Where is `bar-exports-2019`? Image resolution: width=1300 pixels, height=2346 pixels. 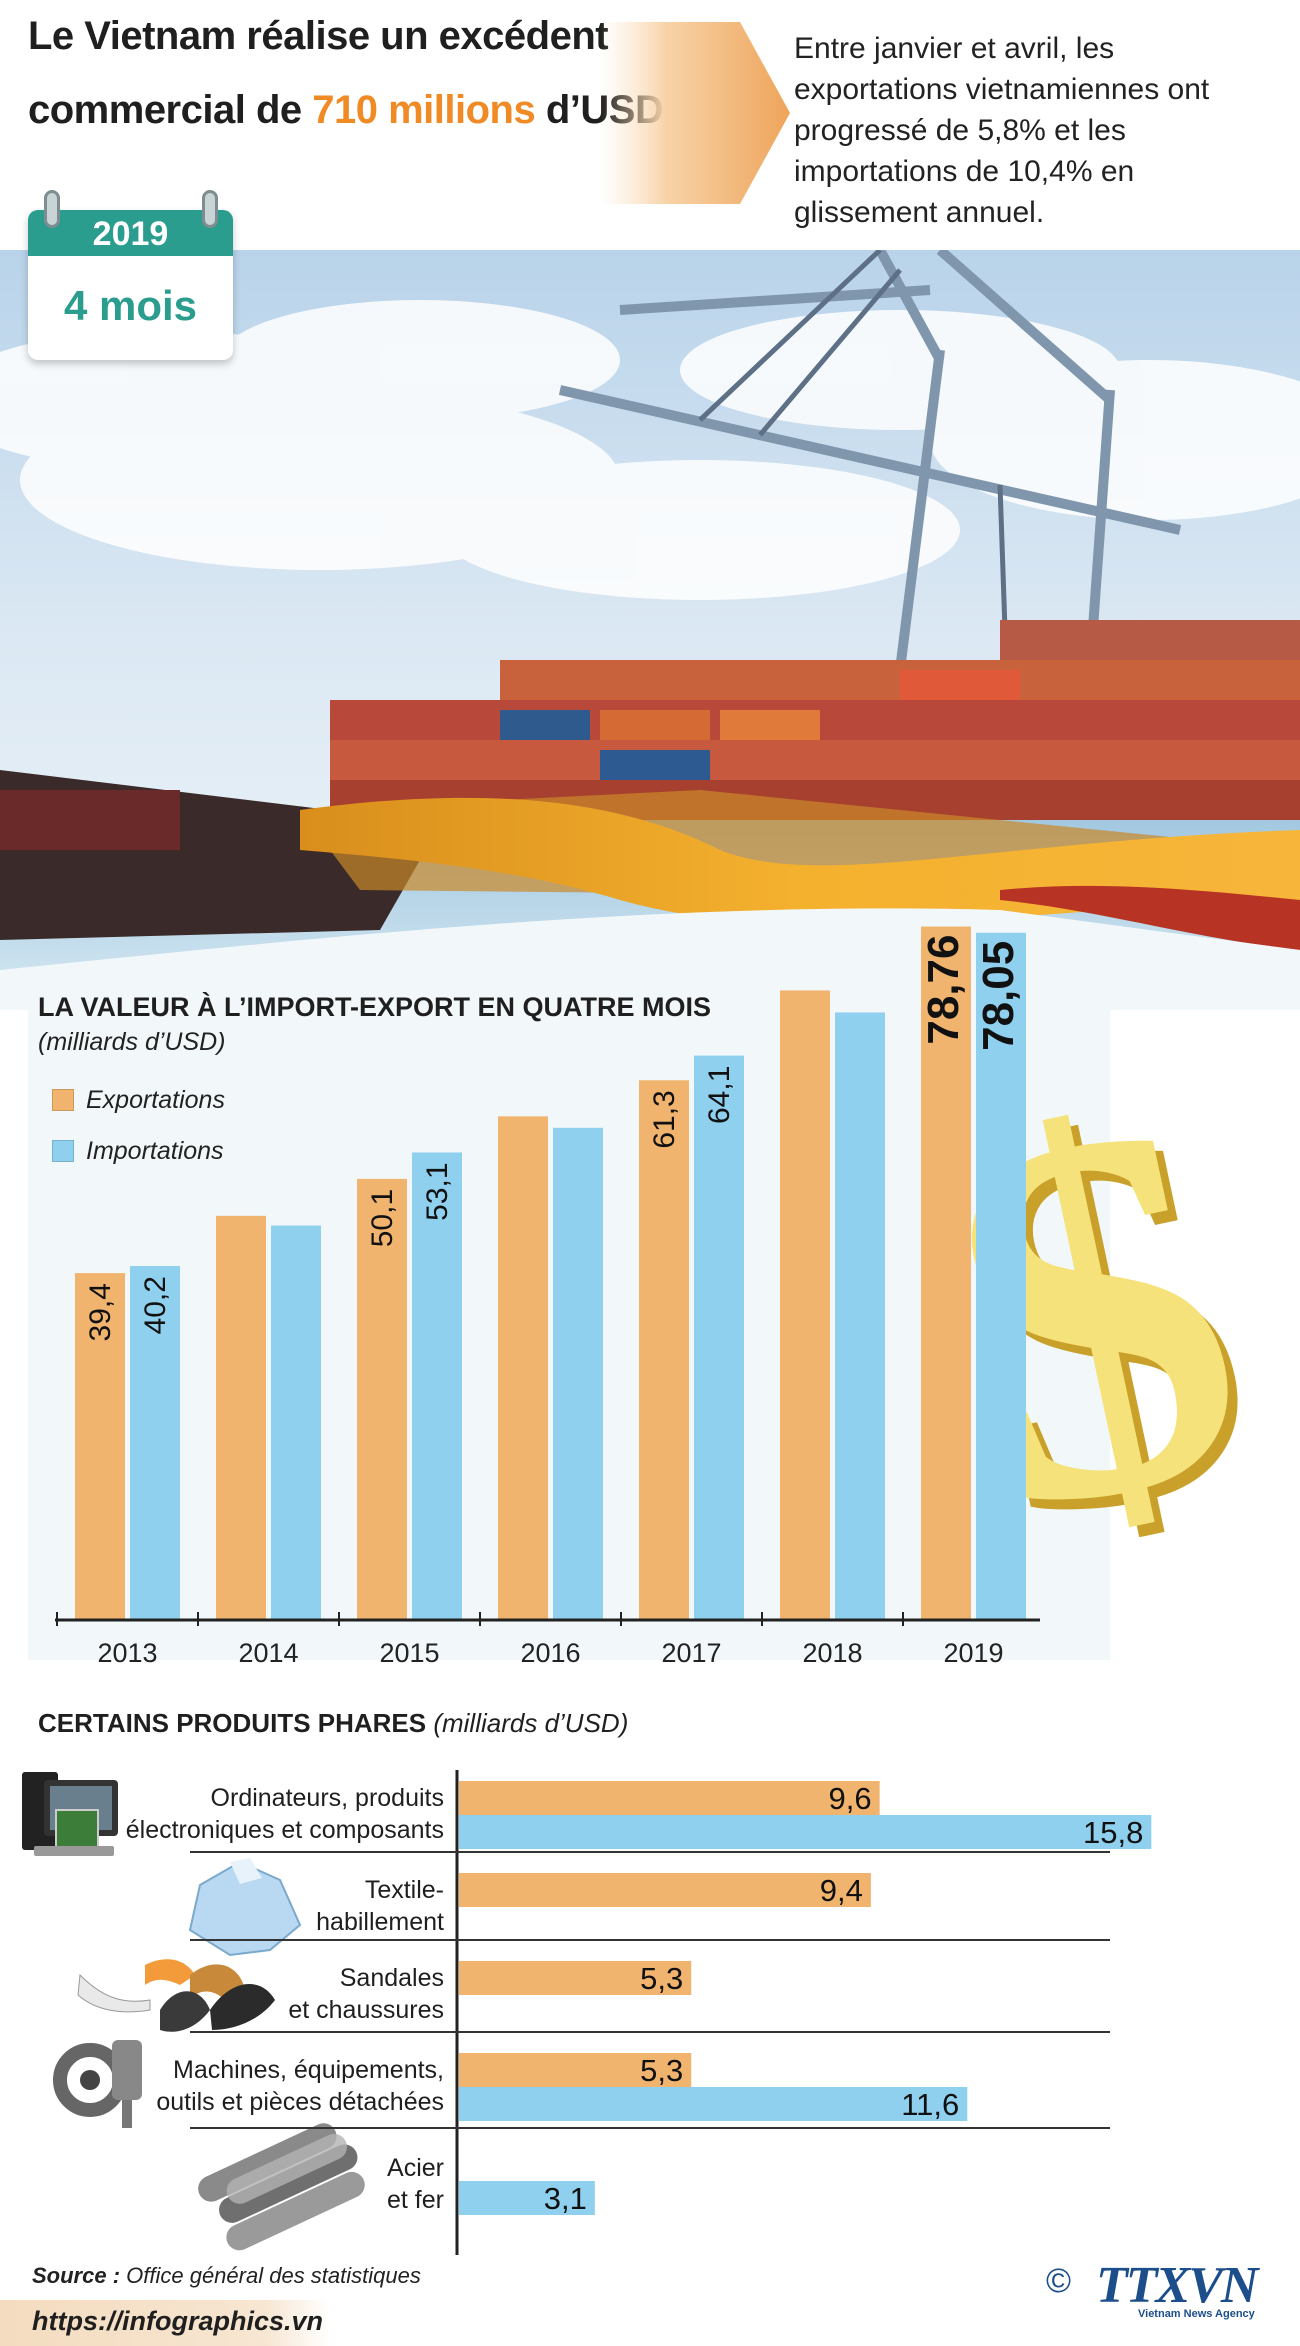 bar-exports-2019 is located at coordinates (946, 1273).